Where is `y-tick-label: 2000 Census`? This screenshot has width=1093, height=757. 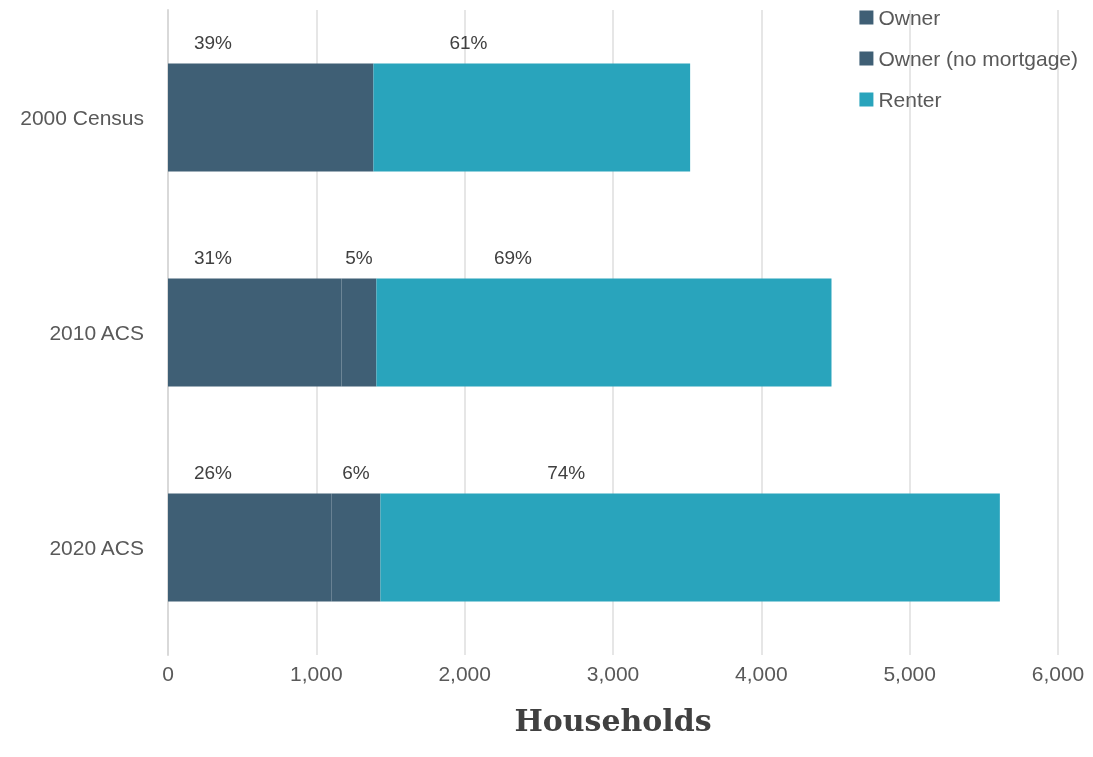
y-tick-label: 2000 Census is located at coordinates (82, 117).